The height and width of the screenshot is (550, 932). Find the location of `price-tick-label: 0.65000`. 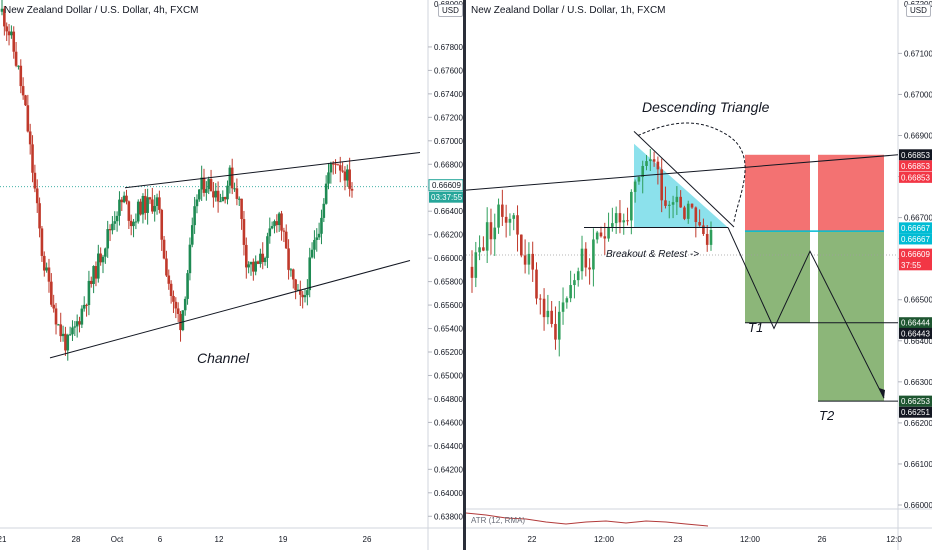

price-tick-label: 0.65000 is located at coordinates (448, 375).